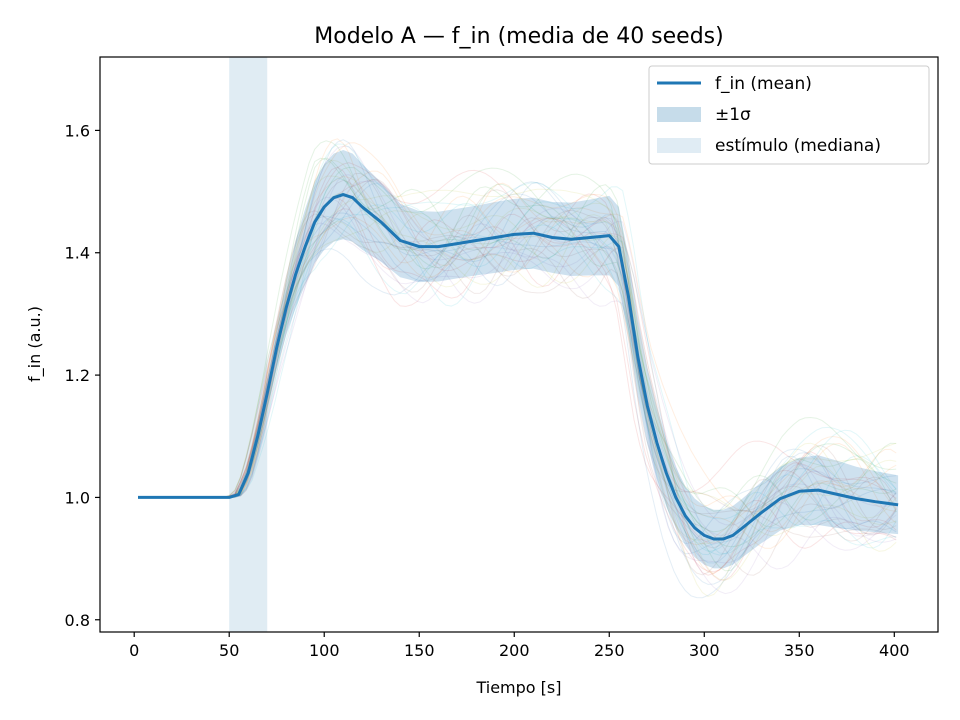  Describe the element at coordinates (248, 344) in the screenshot. I see `stimulus-band` at that location.